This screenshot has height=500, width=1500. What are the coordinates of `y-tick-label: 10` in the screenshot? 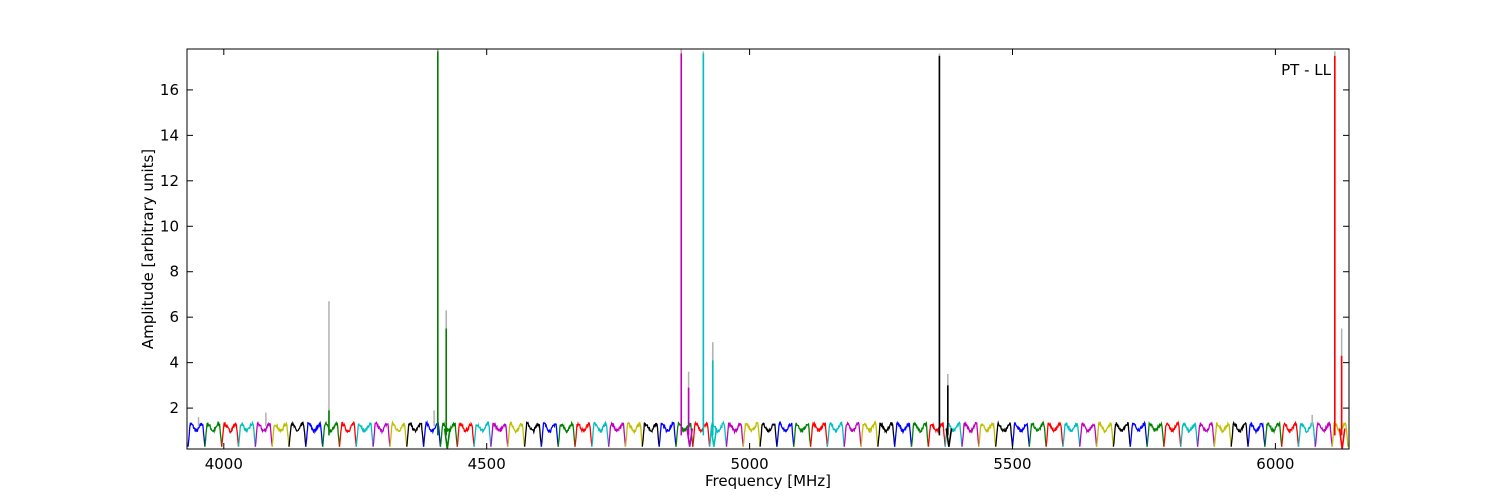 It's located at (169, 226).